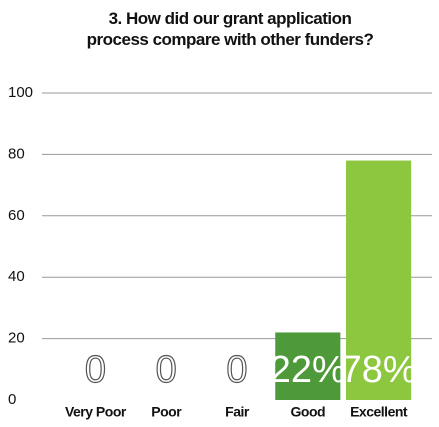  I want to click on x-tick-label: Poor, so click(166, 412).